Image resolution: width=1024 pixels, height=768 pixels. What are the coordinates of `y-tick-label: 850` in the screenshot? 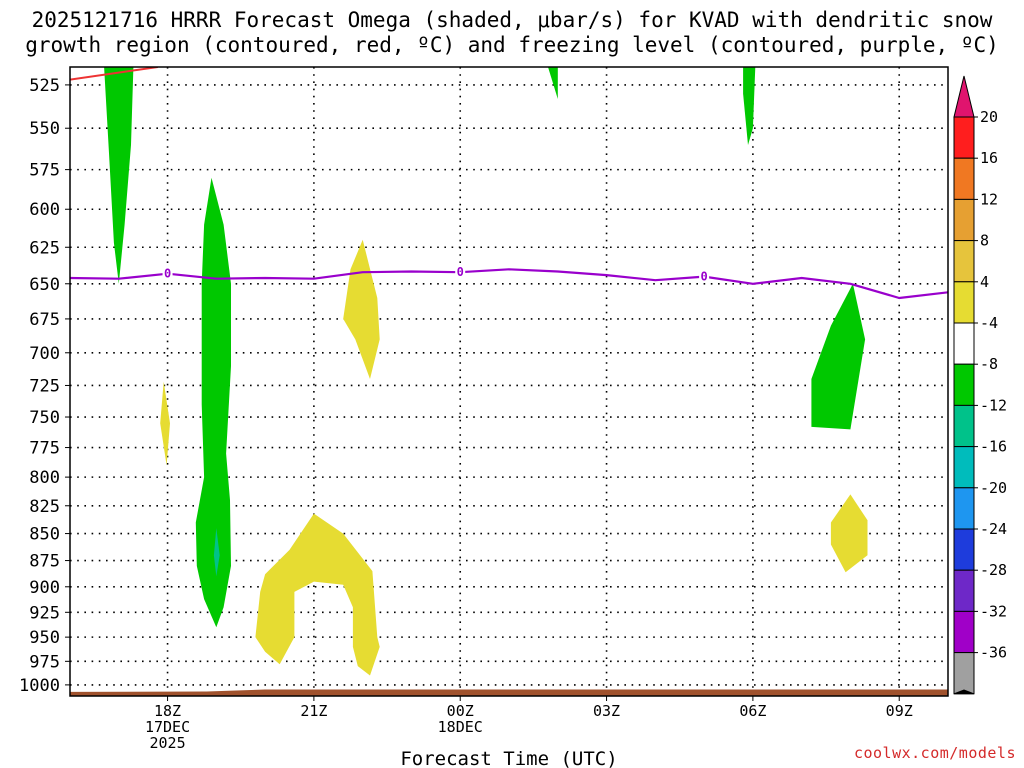 It's located at (44, 535).